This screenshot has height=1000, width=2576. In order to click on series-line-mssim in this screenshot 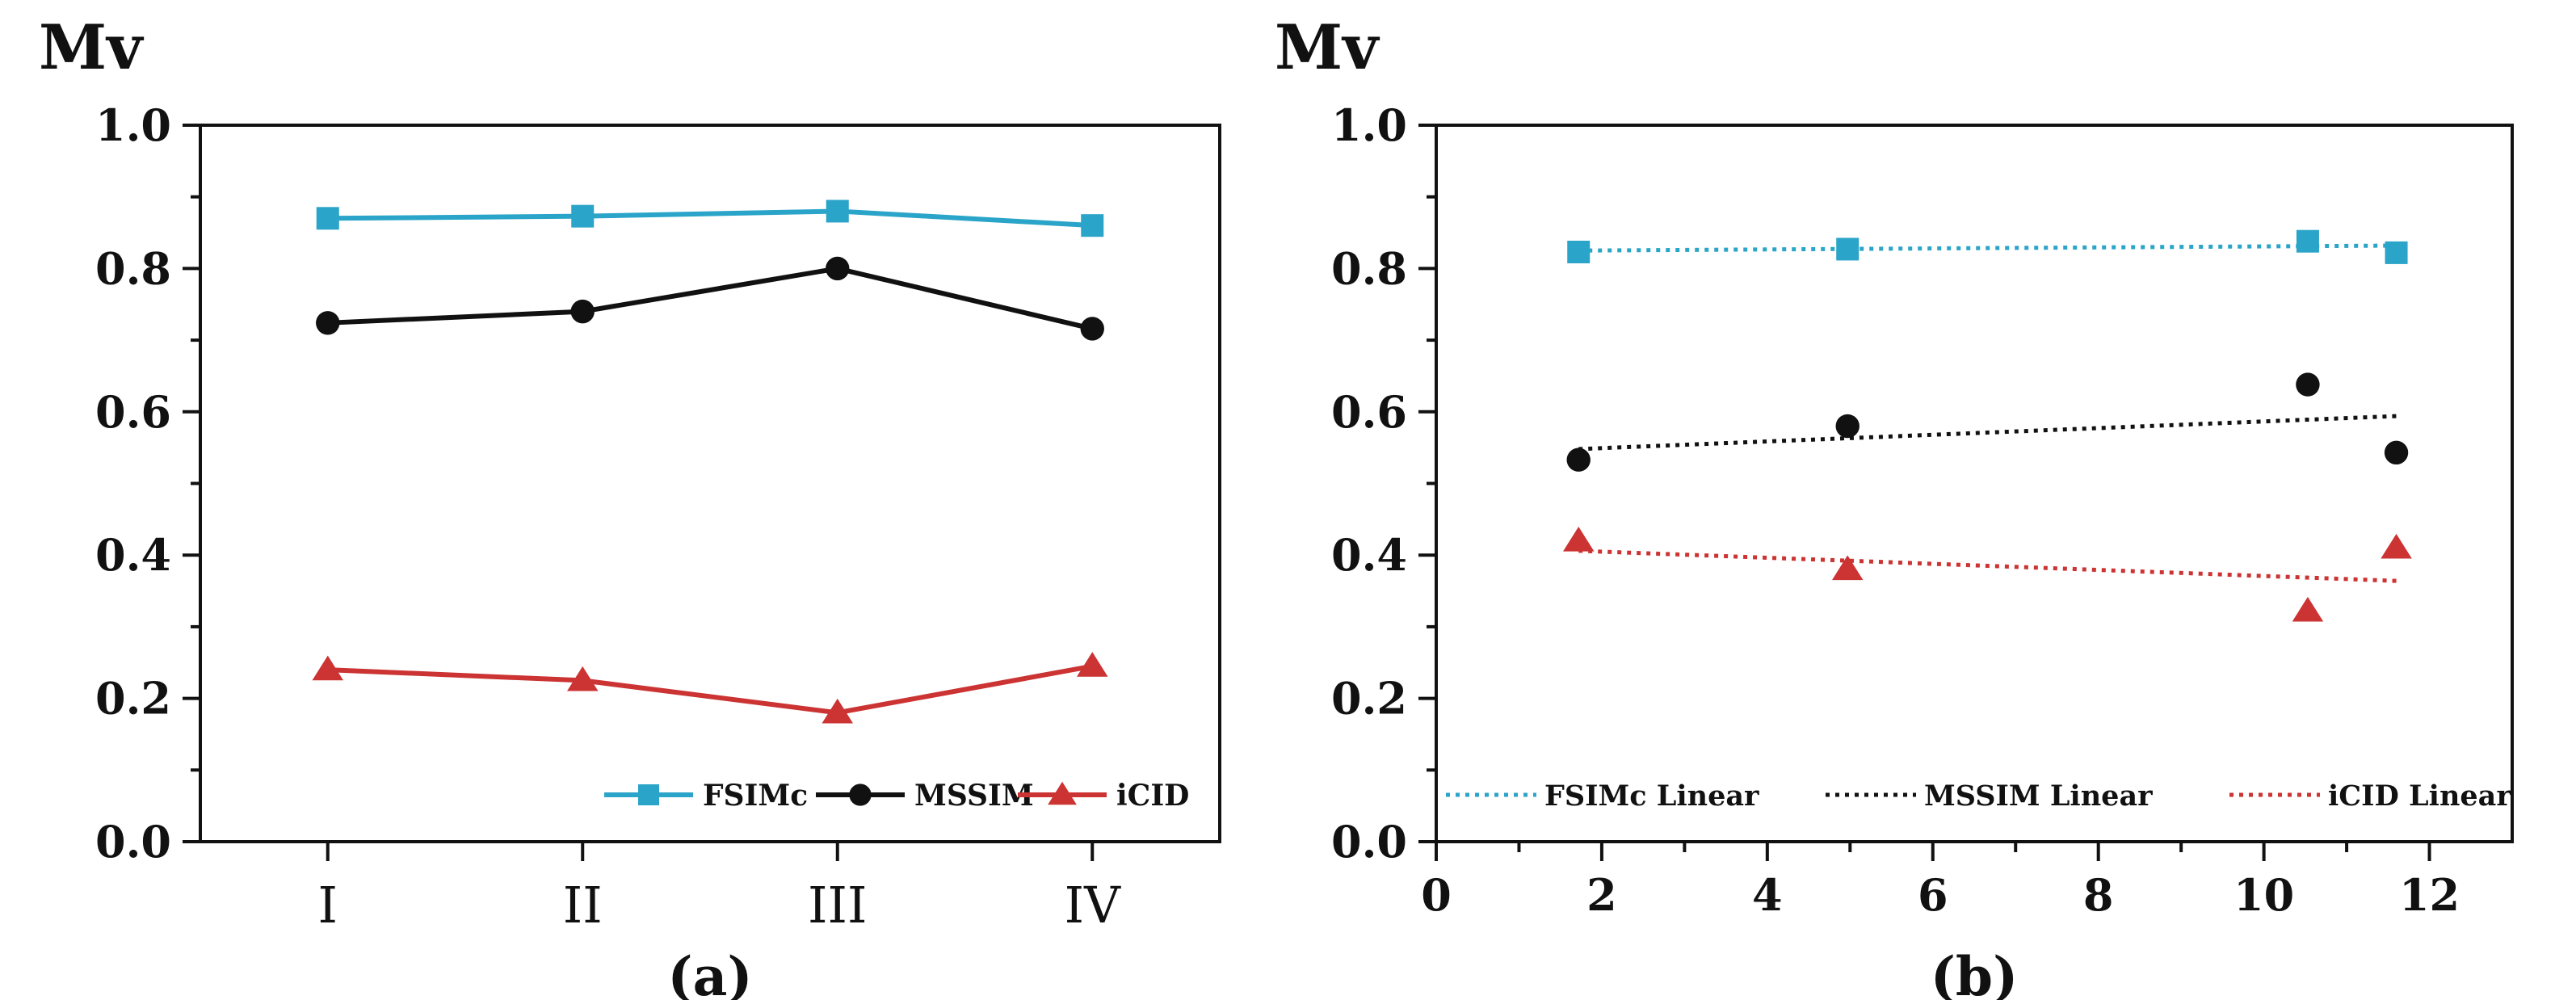, I will do `click(710, 298)`.